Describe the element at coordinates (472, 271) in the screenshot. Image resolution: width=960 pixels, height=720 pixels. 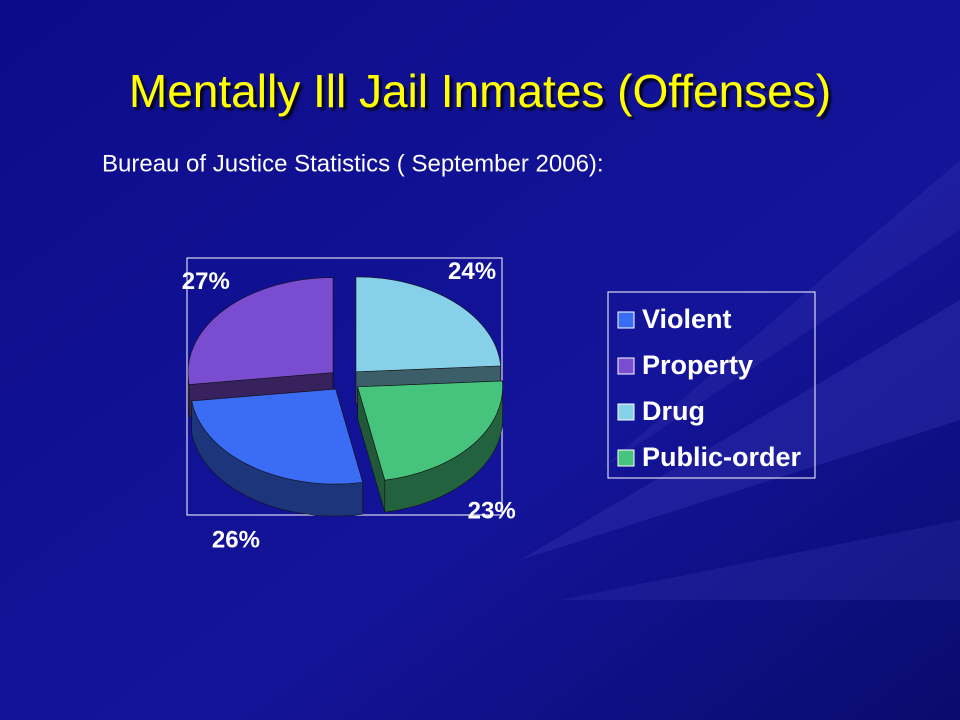
I see `data-label: 24%` at that location.